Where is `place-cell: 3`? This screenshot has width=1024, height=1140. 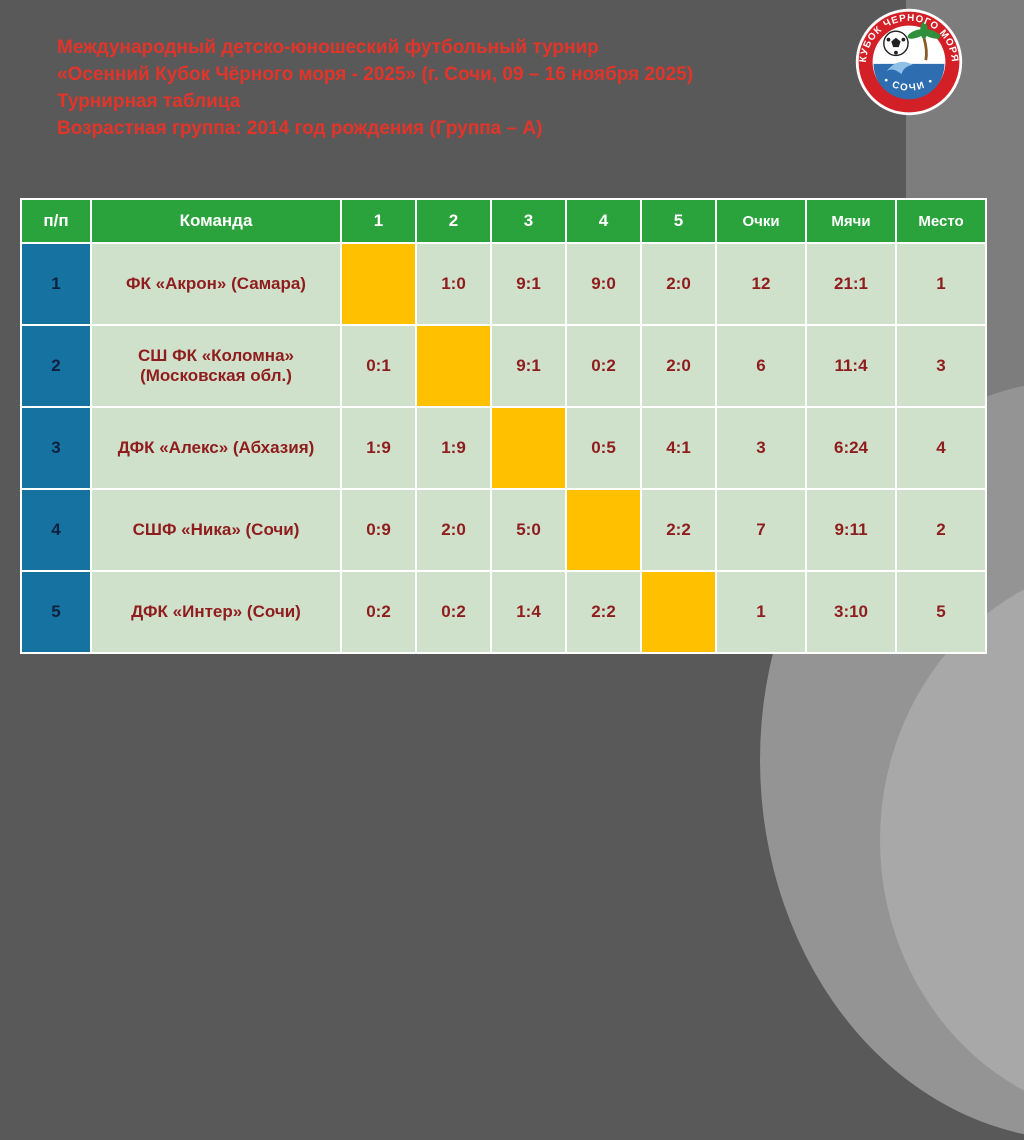 place-cell: 3 is located at coordinates (941, 366).